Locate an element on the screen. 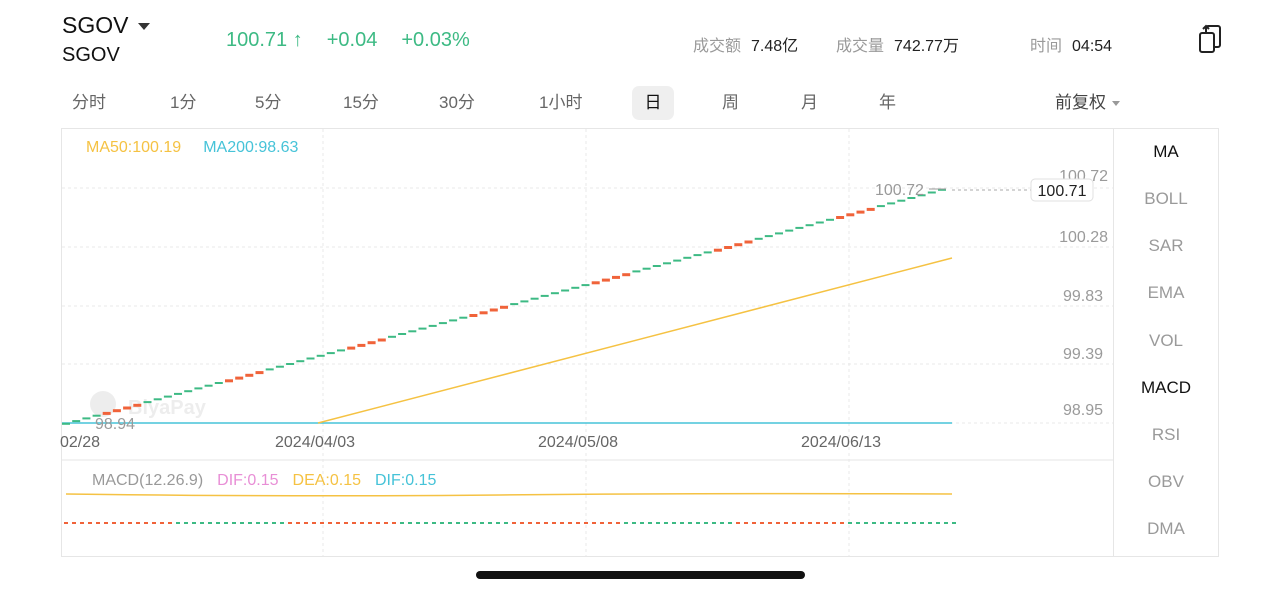 The width and height of the screenshot is (1280, 591). indicator-ma: MA is located at coordinates (1166, 151).